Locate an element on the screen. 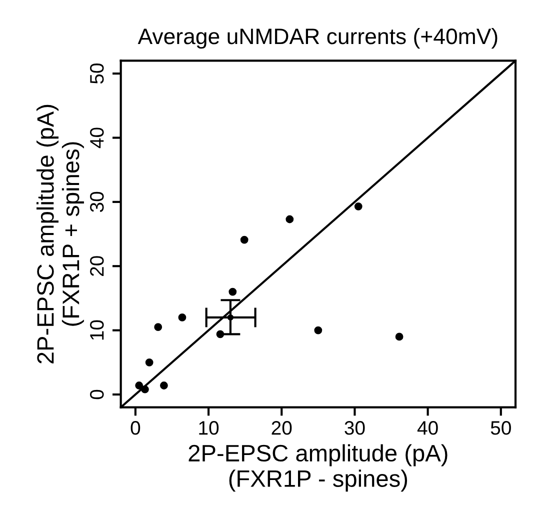 This screenshot has height=506, width=537. y-tick-label: 0 is located at coordinates (97, 395).